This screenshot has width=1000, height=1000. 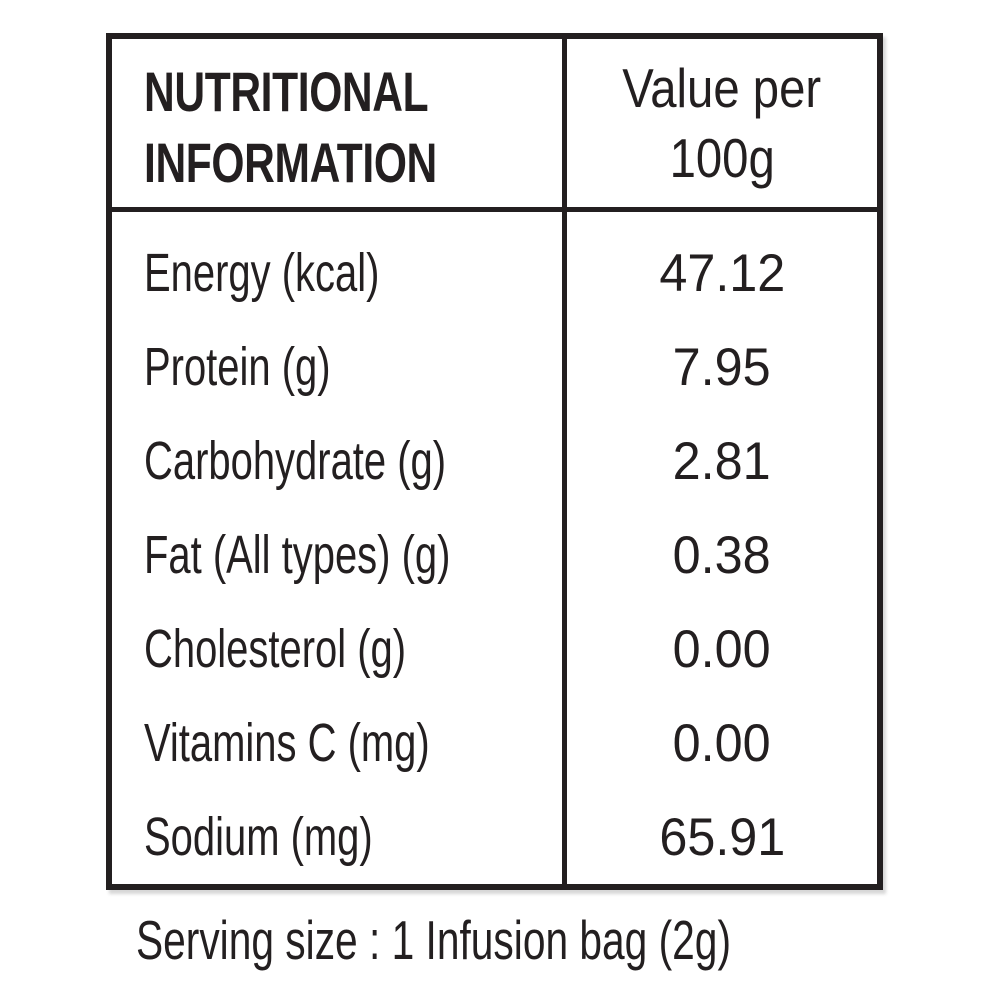 I want to click on row-value: 65.91, so click(x=721, y=837).